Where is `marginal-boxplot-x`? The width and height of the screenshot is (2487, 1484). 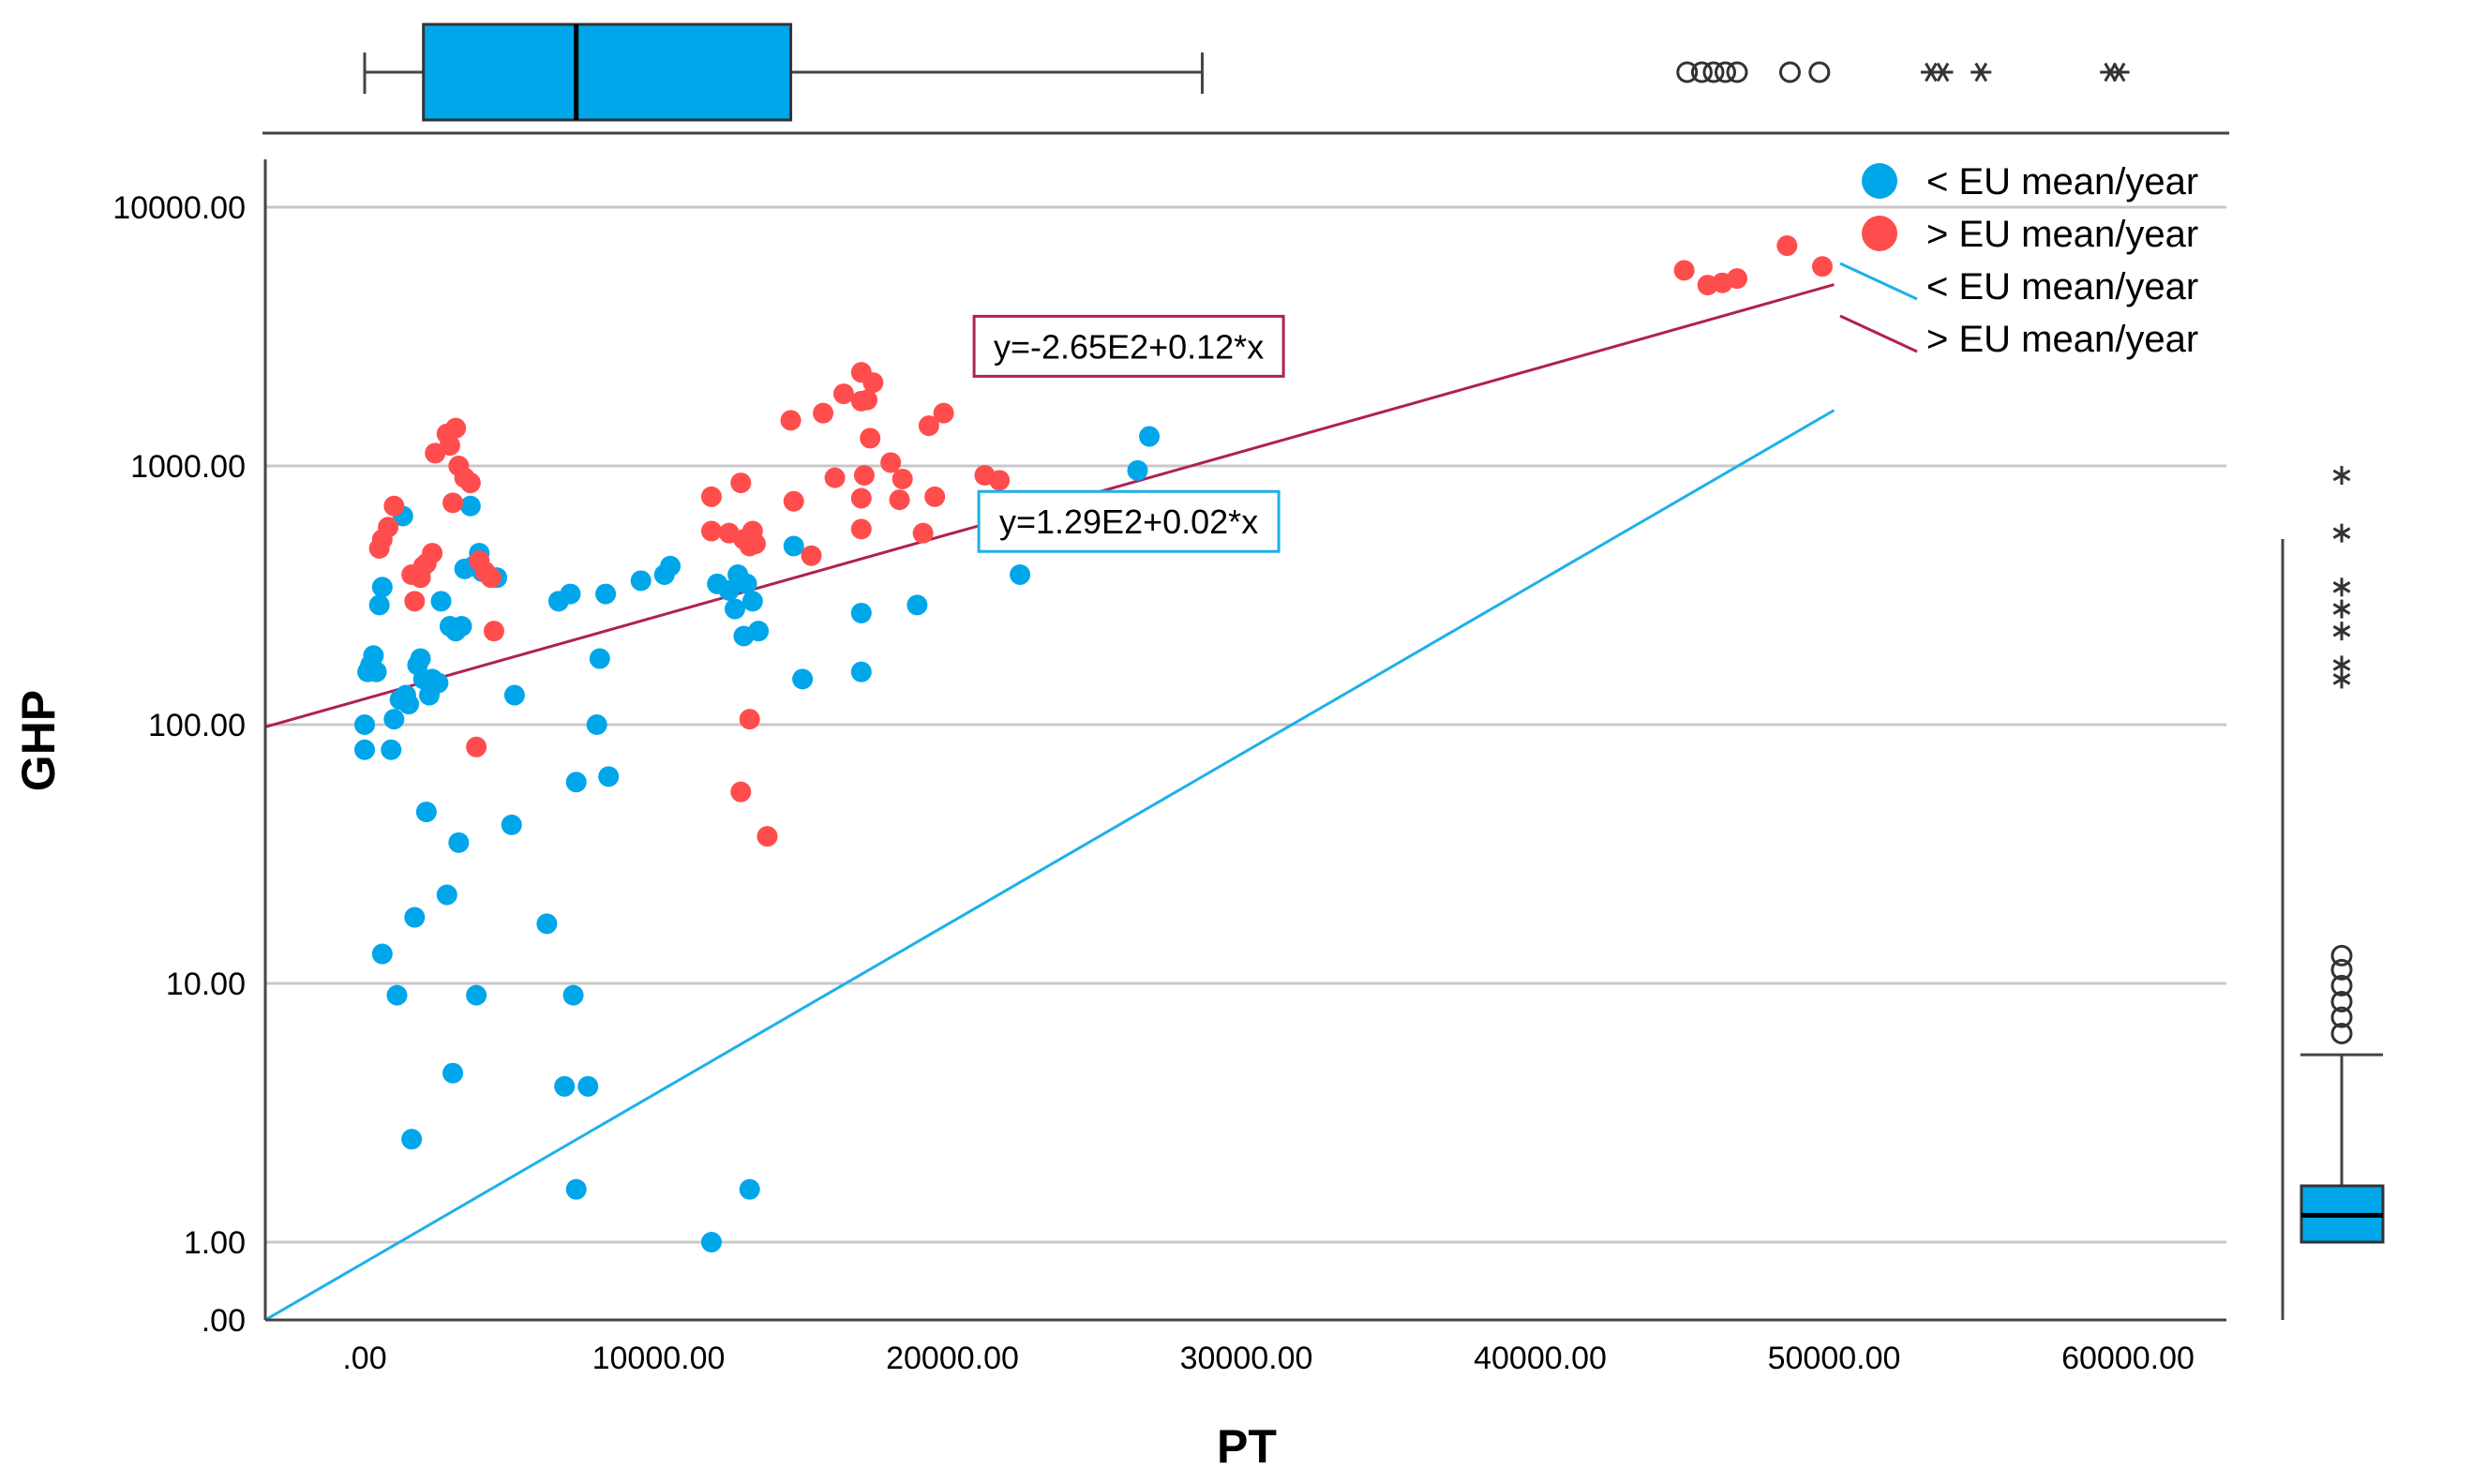 marginal-boxplot-x is located at coordinates (1246, 78).